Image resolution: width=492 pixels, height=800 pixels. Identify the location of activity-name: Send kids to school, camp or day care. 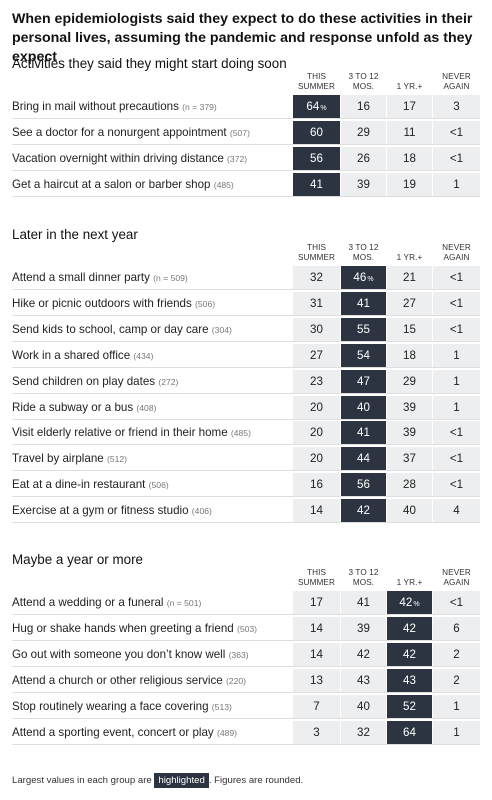
(110, 329).